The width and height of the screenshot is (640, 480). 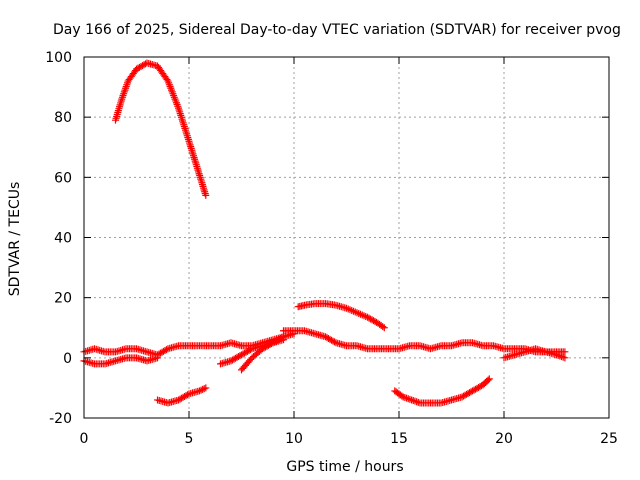 I want to click on x-tick-label: 10, so click(x=294, y=439).